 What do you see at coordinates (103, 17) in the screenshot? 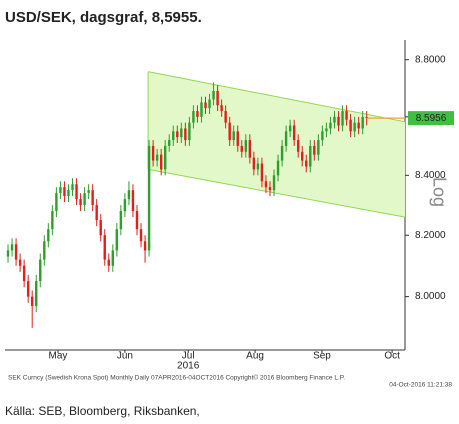
I see `chart-title: USD/SEK, dagsgraf, 8,5955.` at bounding box center [103, 17].